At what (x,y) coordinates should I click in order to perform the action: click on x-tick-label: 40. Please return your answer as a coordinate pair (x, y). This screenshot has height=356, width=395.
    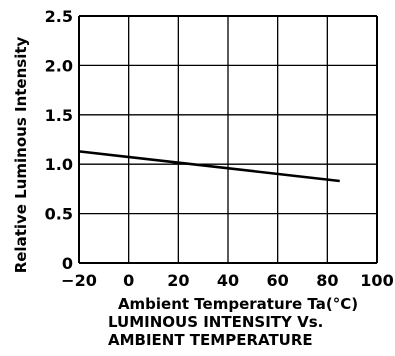
    Looking at the image, I should click on (228, 280).